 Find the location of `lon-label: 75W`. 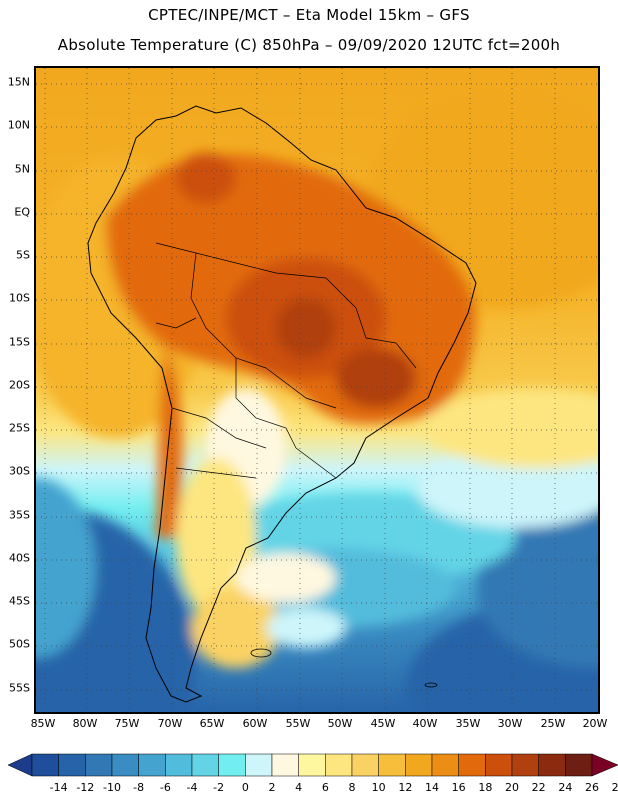

lon-label: 75W is located at coordinates (127, 723).